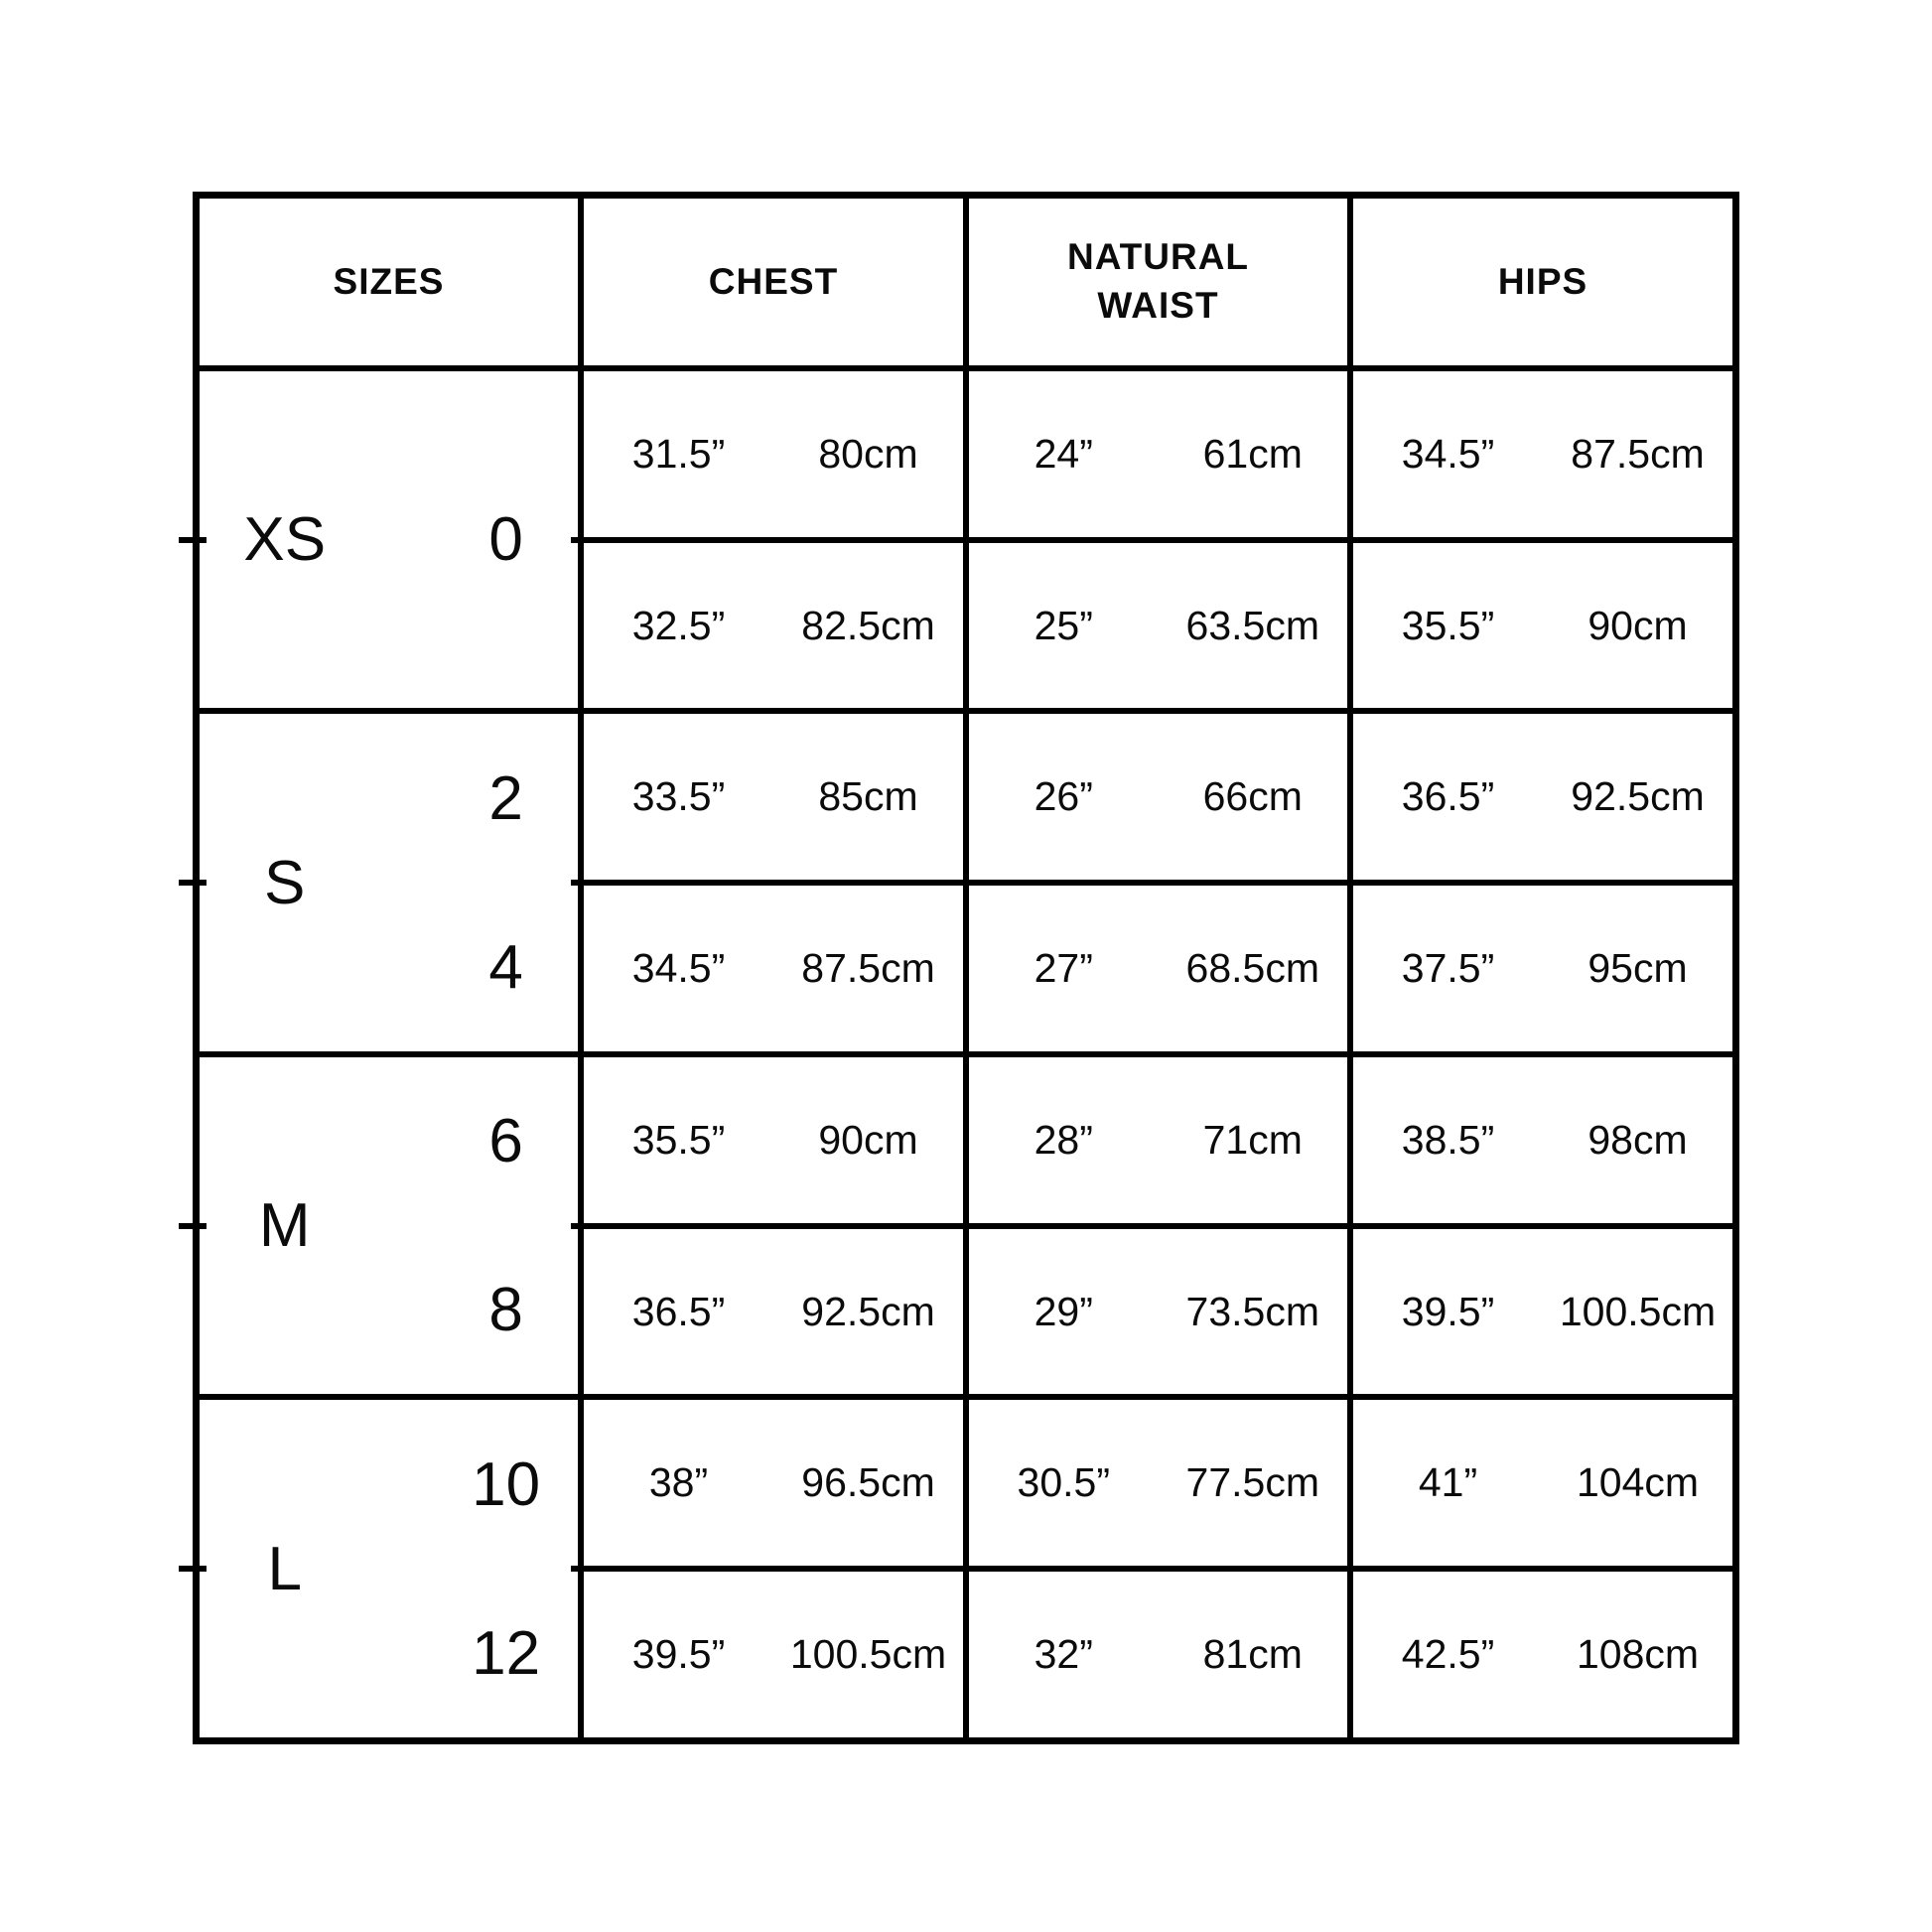  Describe the element at coordinates (1252, 1140) in the screenshot. I see `value-cm: 71cm` at that location.